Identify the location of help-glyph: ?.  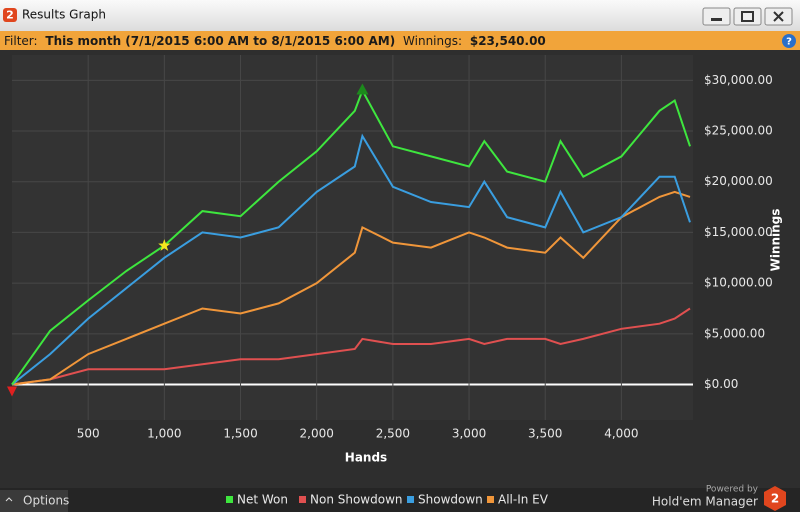
(789, 42).